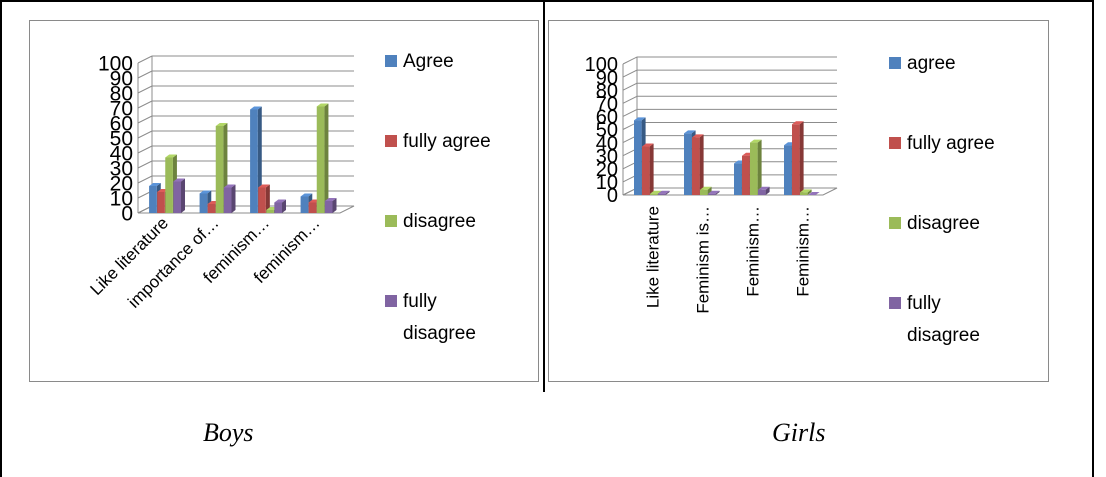 Image resolution: width=1106 pixels, height=477 pixels. I want to click on girls-legend: agree fully agree disagree fully disagree, so click(942, 199).